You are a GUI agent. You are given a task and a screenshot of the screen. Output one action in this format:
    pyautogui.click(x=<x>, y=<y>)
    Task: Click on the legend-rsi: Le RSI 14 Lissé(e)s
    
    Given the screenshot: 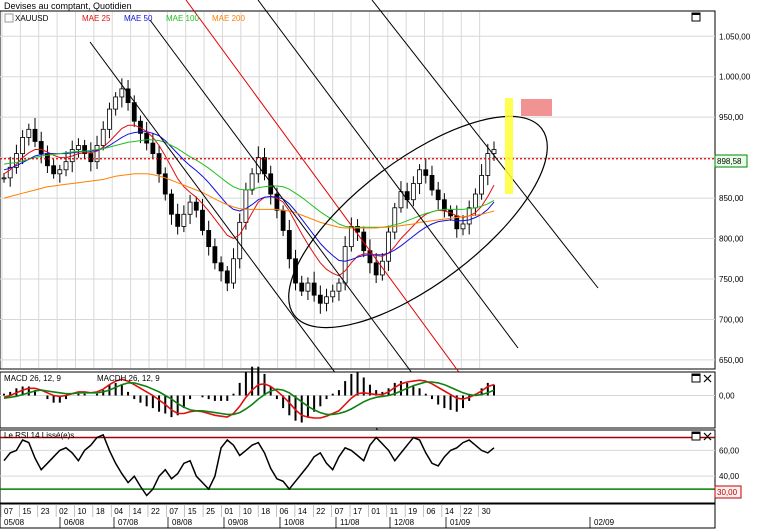 What is the action you would take?
    pyautogui.click(x=39, y=435)
    